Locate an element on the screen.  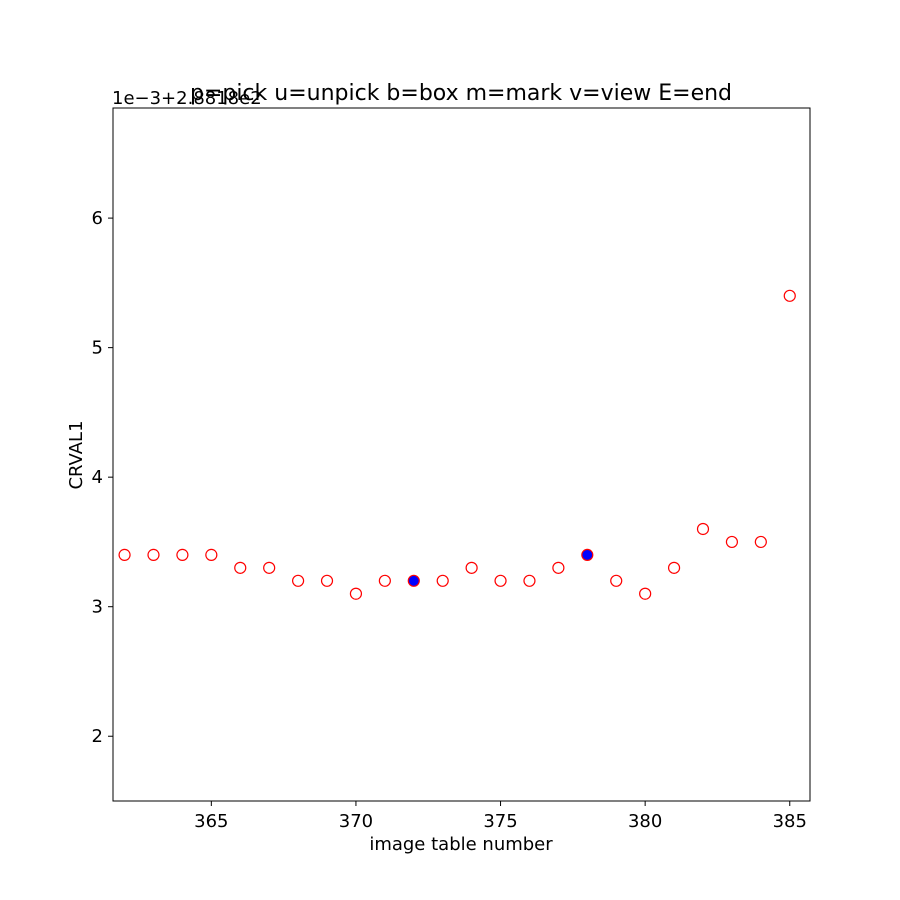
x-tick-label: 370 is located at coordinates (356, 821).